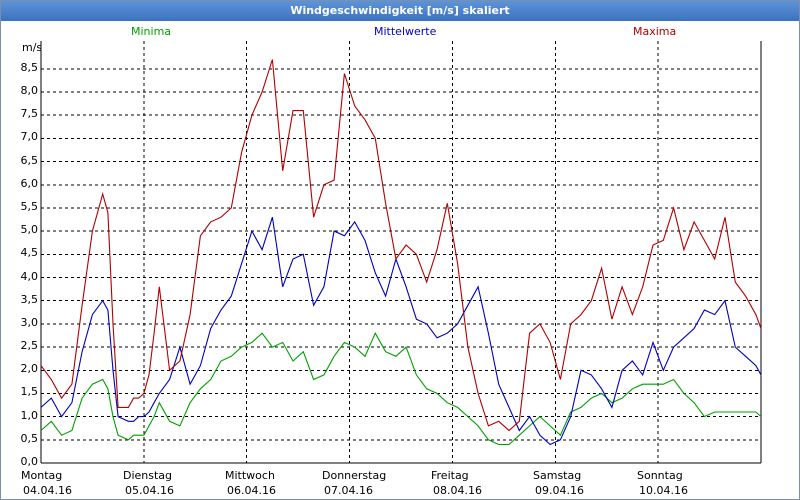  I want to click on y-tick-label: 5,5, so click(29, 206).